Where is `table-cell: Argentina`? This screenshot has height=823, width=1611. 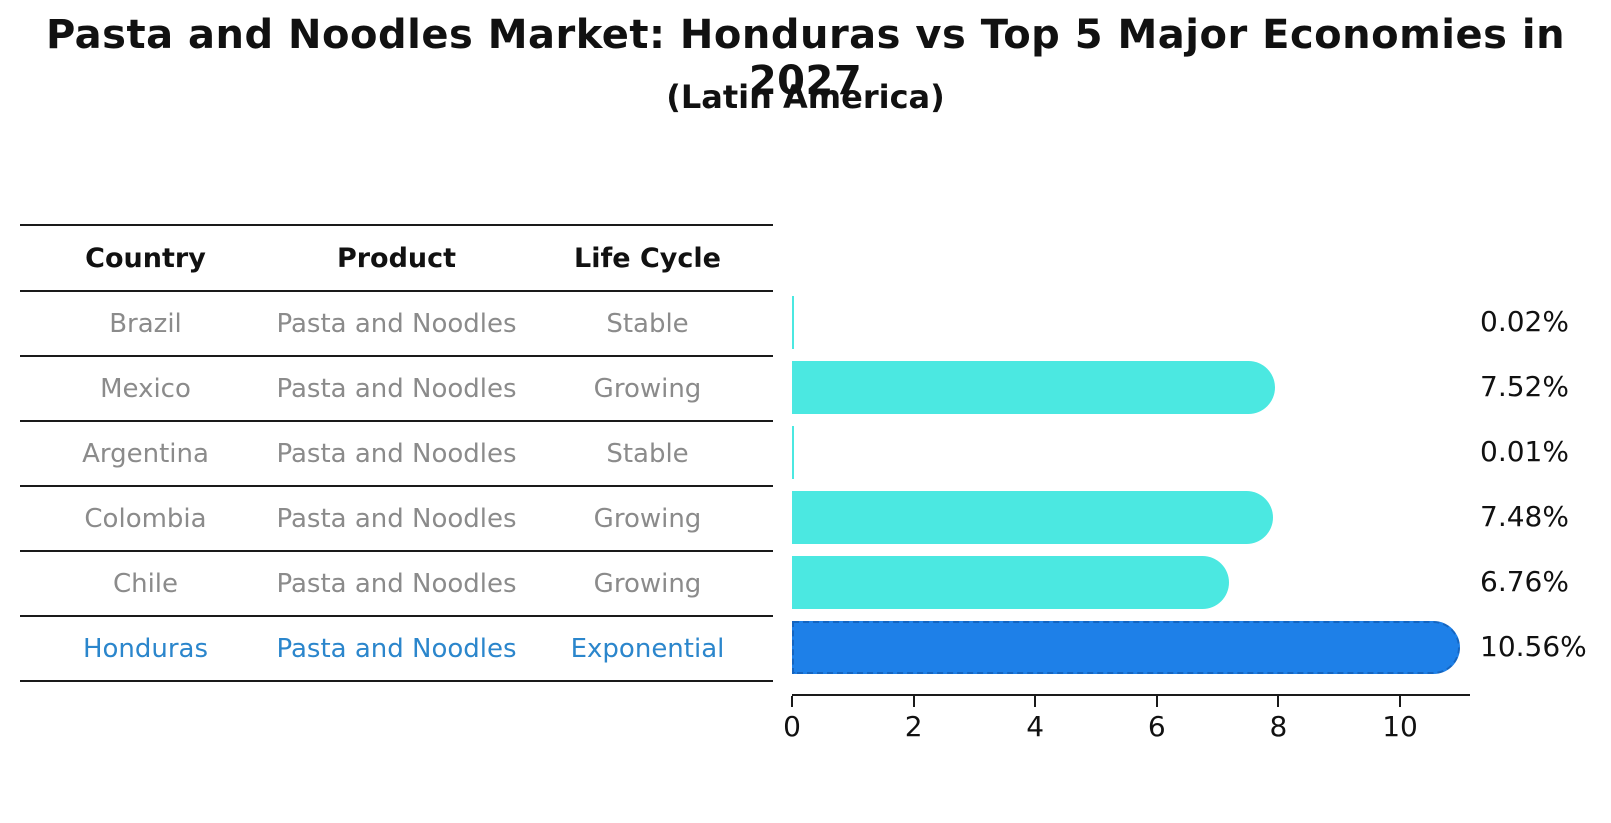
table-cell: Argentina is located at coordinates (145, 453).